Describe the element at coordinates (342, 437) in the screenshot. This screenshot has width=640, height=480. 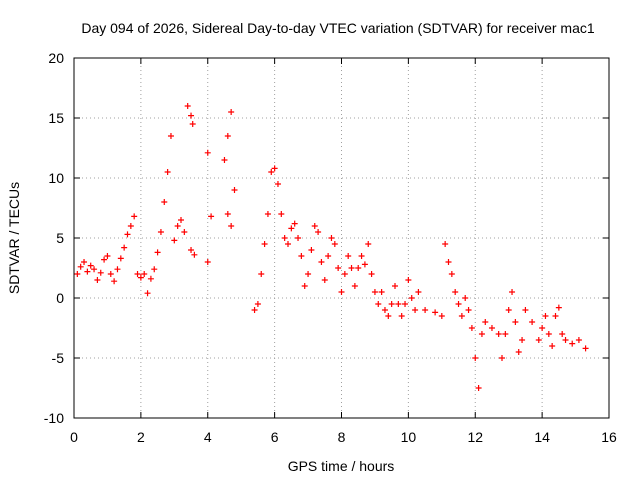
I see `x-tick-label: 8` at that location.